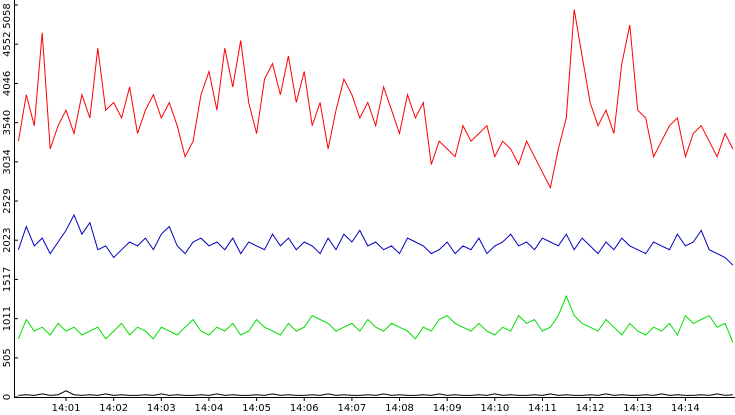 The width and height of the screenshot is (735, 415). What do you see at coordinates (7, 15) in the screenshot?
I see `y-tick-label: 5058` at bounding box center [7, 15].